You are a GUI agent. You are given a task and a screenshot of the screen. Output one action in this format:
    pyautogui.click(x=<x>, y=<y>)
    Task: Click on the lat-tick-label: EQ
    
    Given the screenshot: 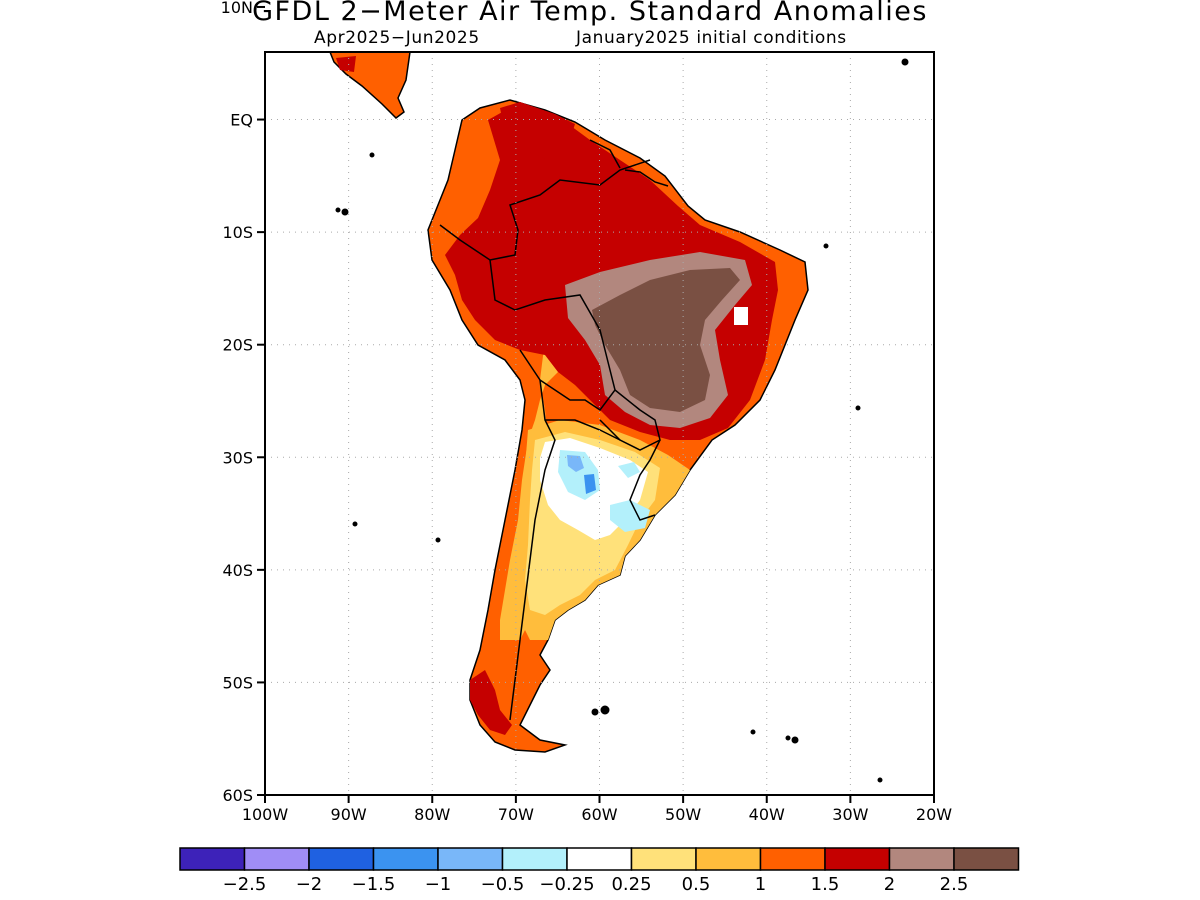 What is the action you would take?
    pyautogui.click(x=241, y=120)
    